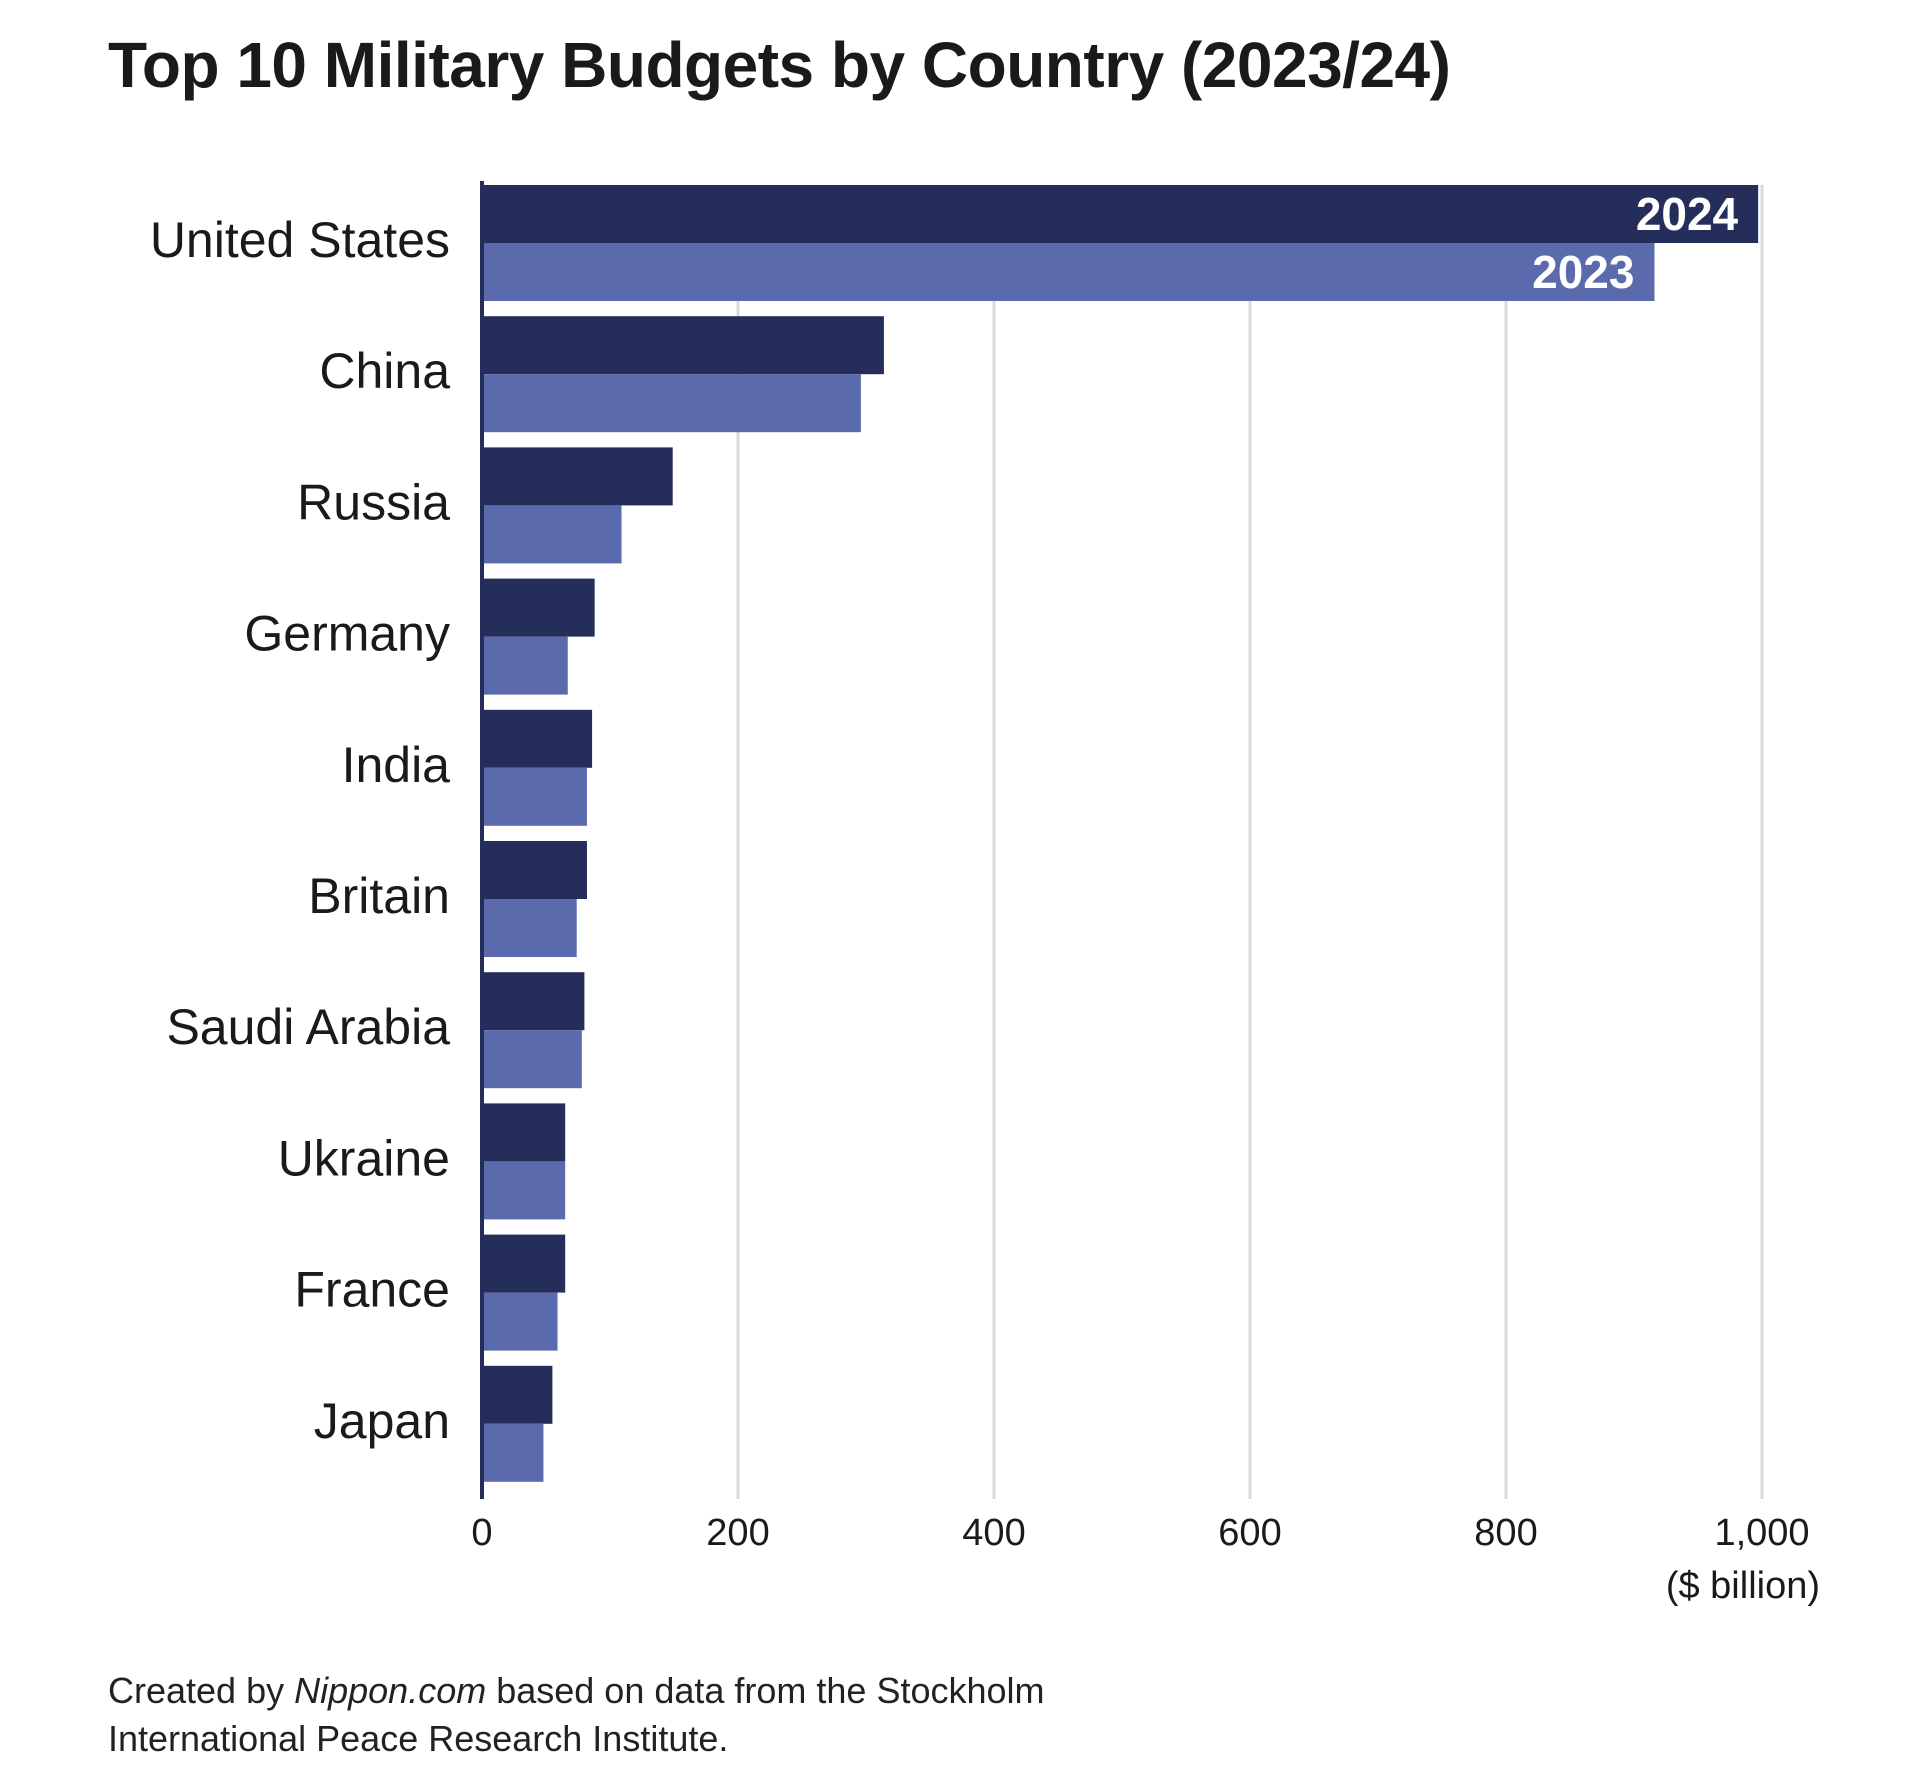 This screenshot has height=1792, width=1920. I want to click on category-label: United States, so click(300, 240).